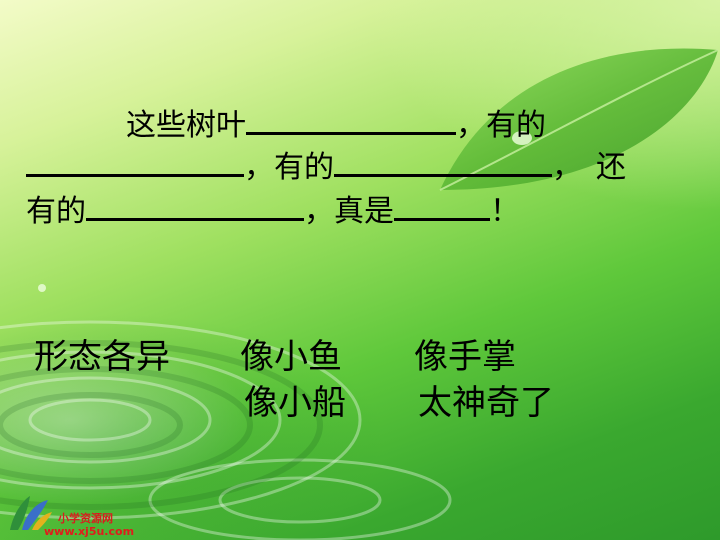 The image size is (720, 540). What do you see at coordinates (486, 403) in the screenshot?
I see `hint-word-5: 太神奇了` at bounding box center [486, 403].